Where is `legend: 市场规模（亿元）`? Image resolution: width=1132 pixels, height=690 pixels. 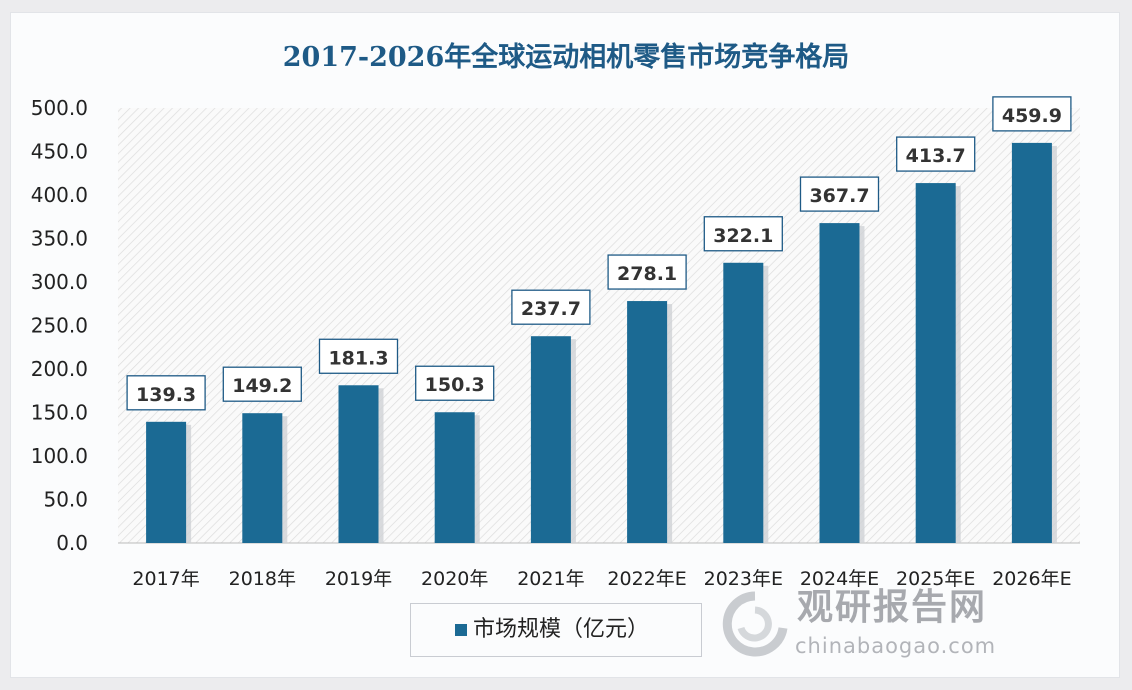 legend: 市场规模（亿元） is located at coordinates (556, 630).